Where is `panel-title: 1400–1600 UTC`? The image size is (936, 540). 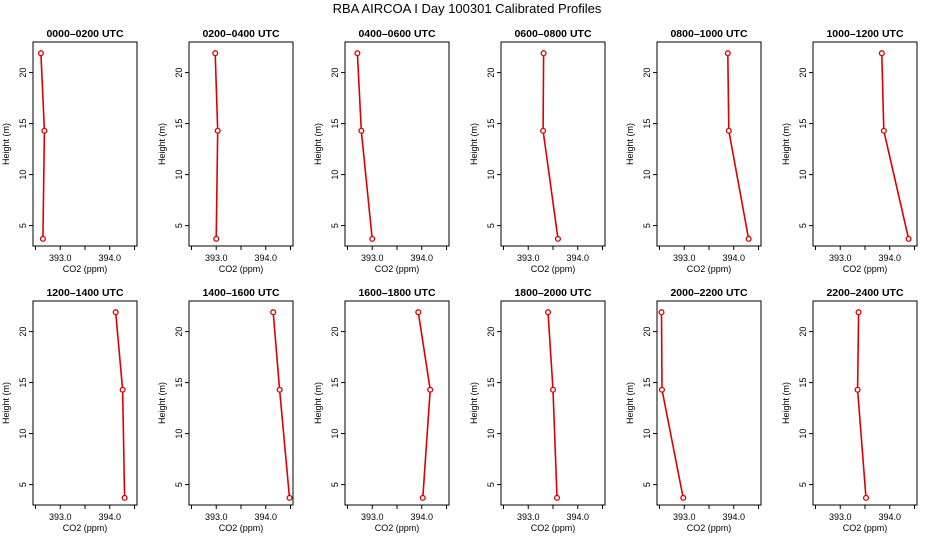 panel-title: 1400–1600 UTC is located at coordinates (240, 293).